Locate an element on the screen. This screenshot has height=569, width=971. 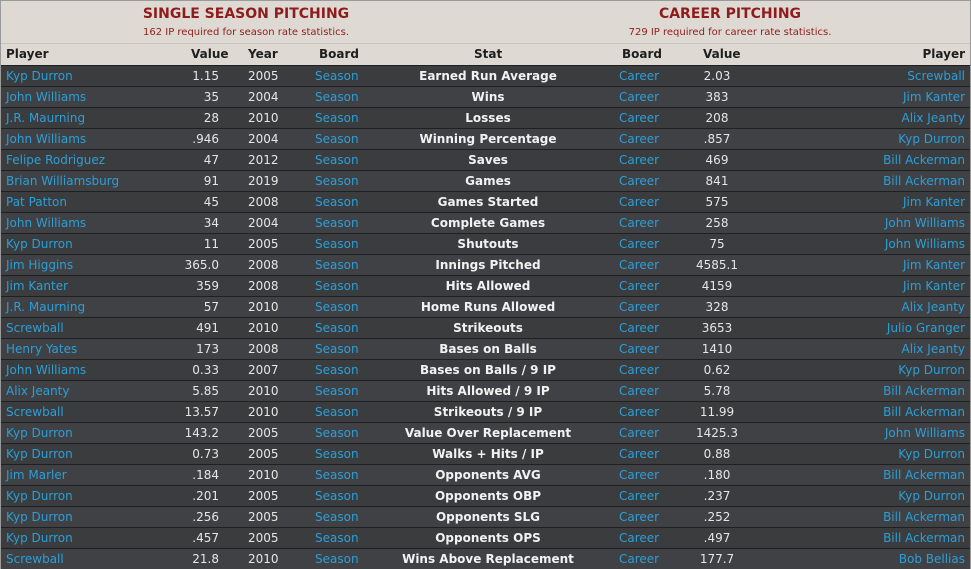
col-header-career-board: Board is located at coordinates (642, 54).